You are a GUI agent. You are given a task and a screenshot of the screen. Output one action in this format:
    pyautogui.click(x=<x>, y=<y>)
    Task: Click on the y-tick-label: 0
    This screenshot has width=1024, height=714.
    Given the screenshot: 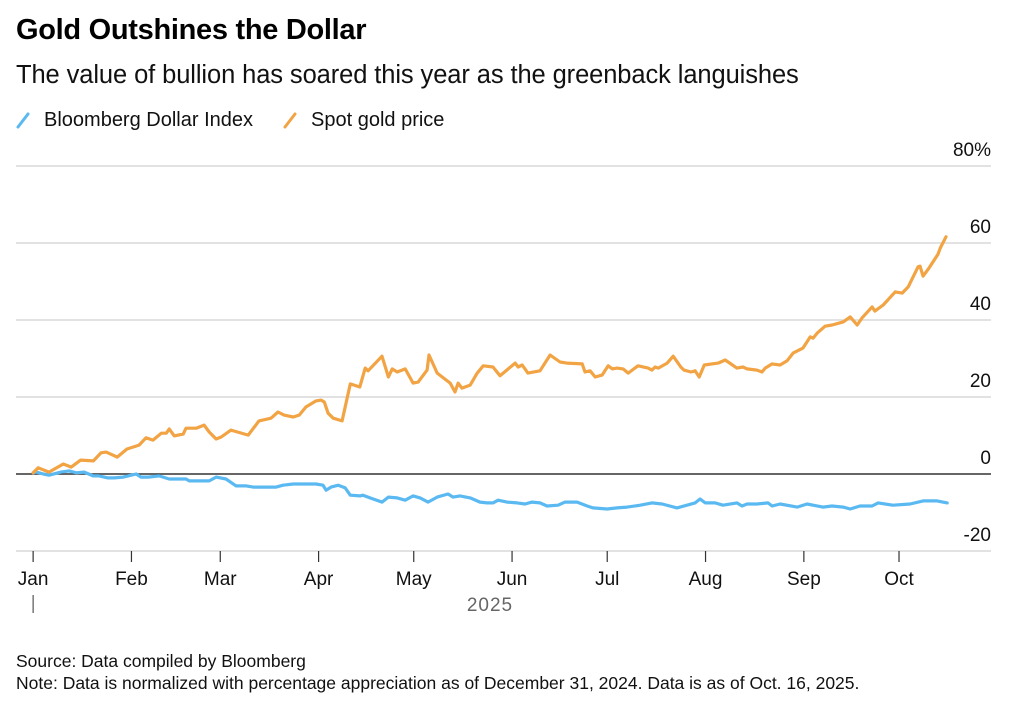 What is the action you would take?
    pyautogui.click(x=985, y=458)
    